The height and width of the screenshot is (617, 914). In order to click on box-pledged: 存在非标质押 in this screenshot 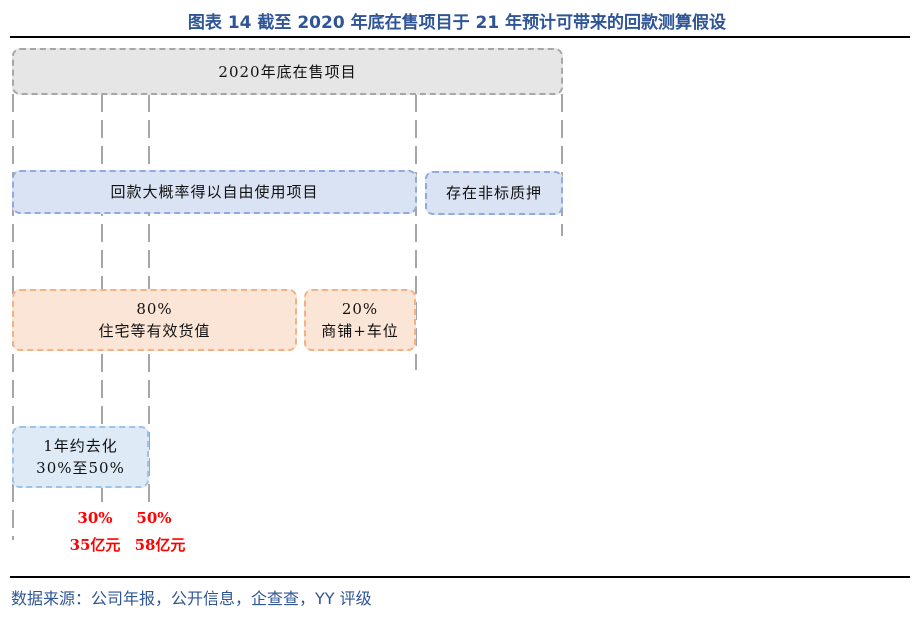, I will do `click(494, 193)`.